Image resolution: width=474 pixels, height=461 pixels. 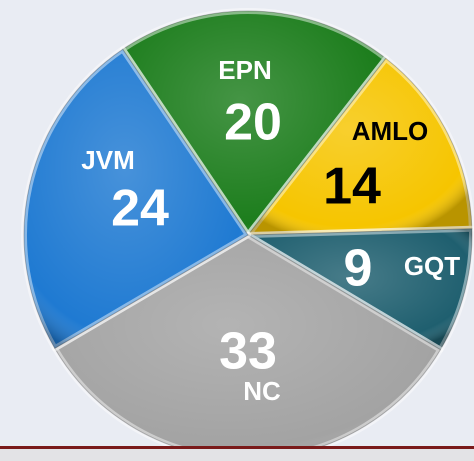 What do you see at coordinates (390, 131) in the screenshot?
I see `slice-name: AMLO` at bounding box center [390, 131].